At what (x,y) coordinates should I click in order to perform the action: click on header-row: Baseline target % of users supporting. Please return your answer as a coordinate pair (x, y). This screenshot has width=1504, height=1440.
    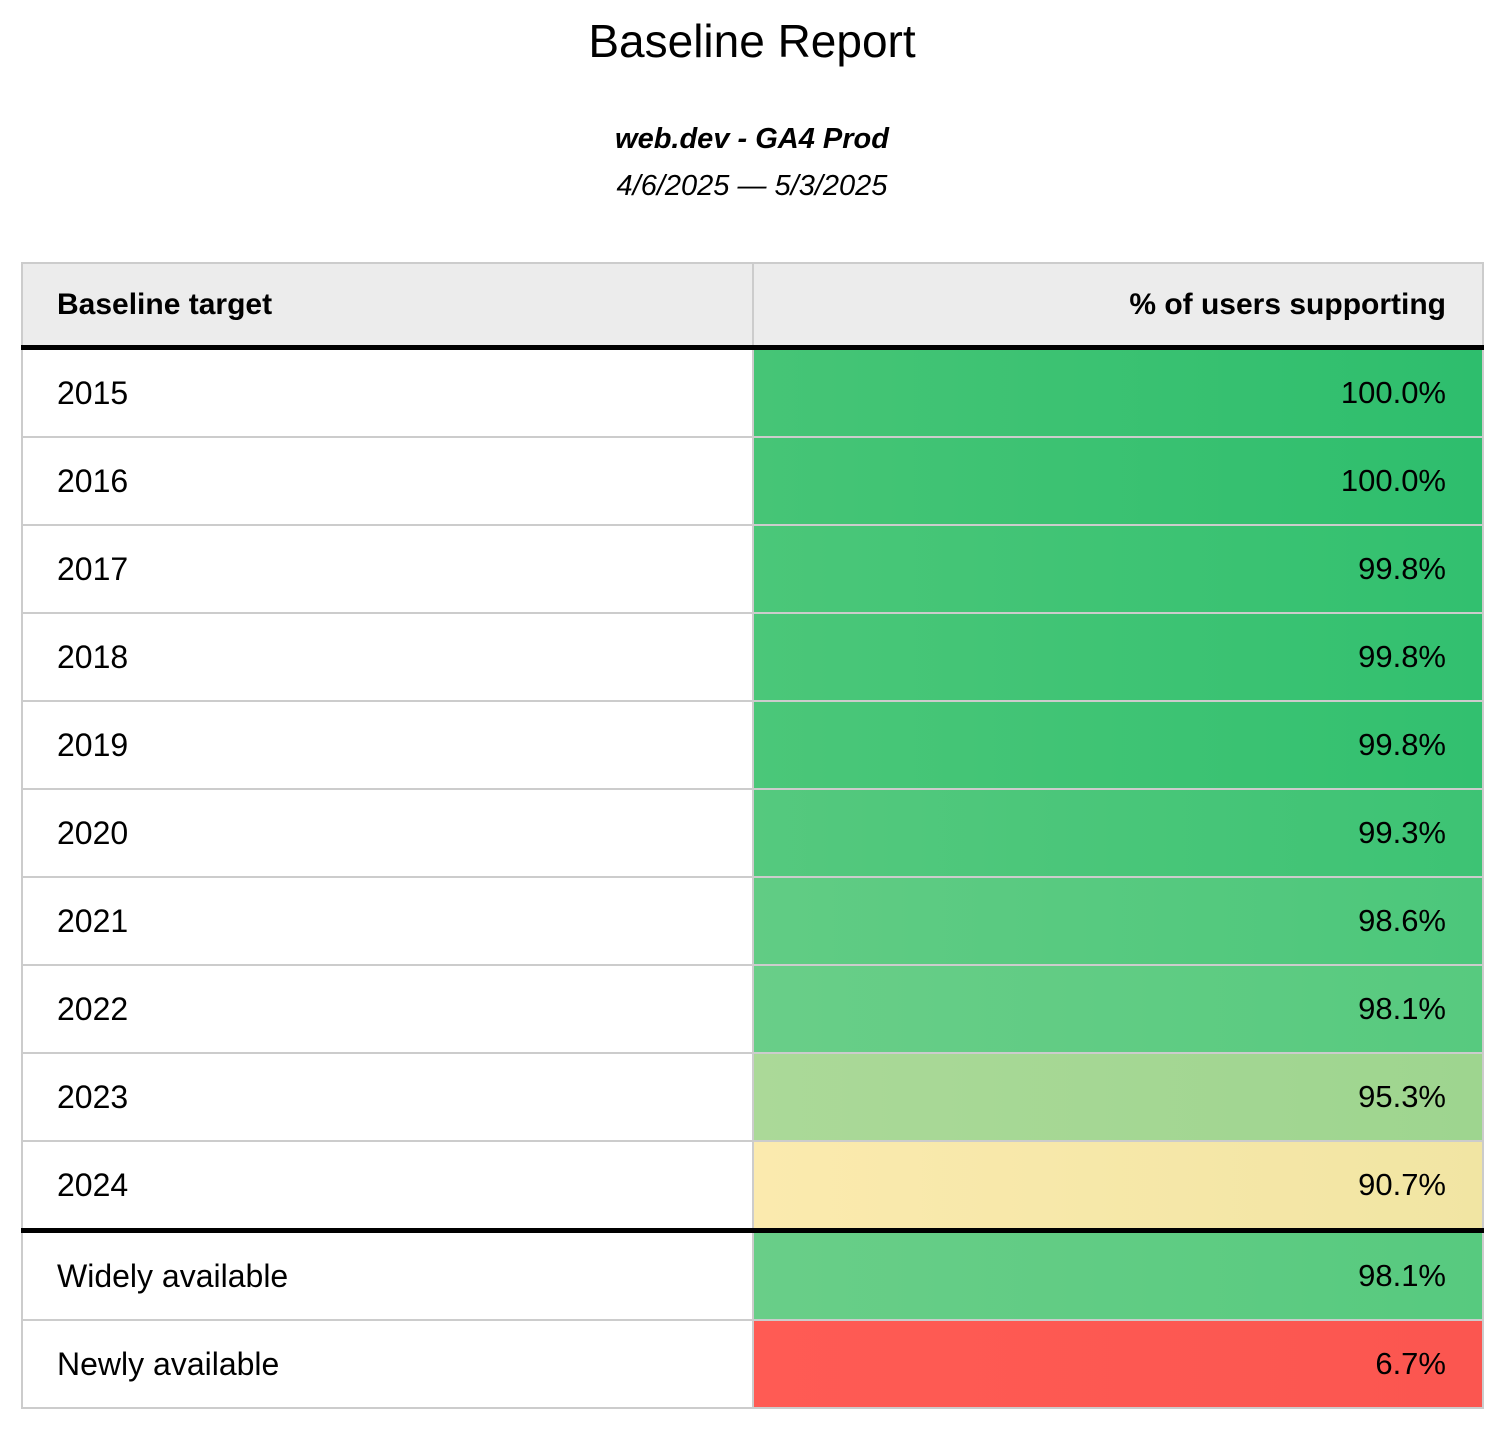
    Looking at the image, I should click on (752, 306).